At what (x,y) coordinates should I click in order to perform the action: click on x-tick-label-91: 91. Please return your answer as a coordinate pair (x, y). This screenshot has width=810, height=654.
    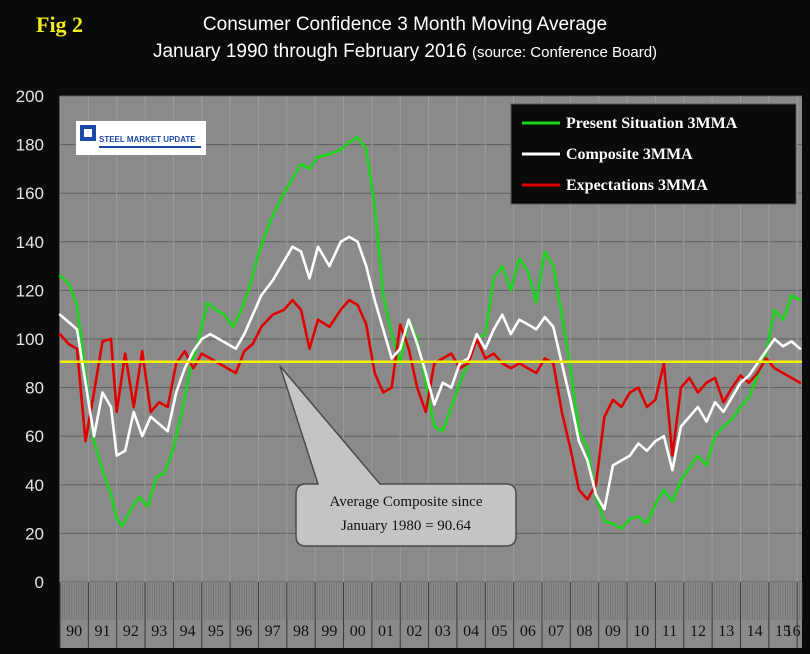
    Looking at the image, I should click on (103, 631).